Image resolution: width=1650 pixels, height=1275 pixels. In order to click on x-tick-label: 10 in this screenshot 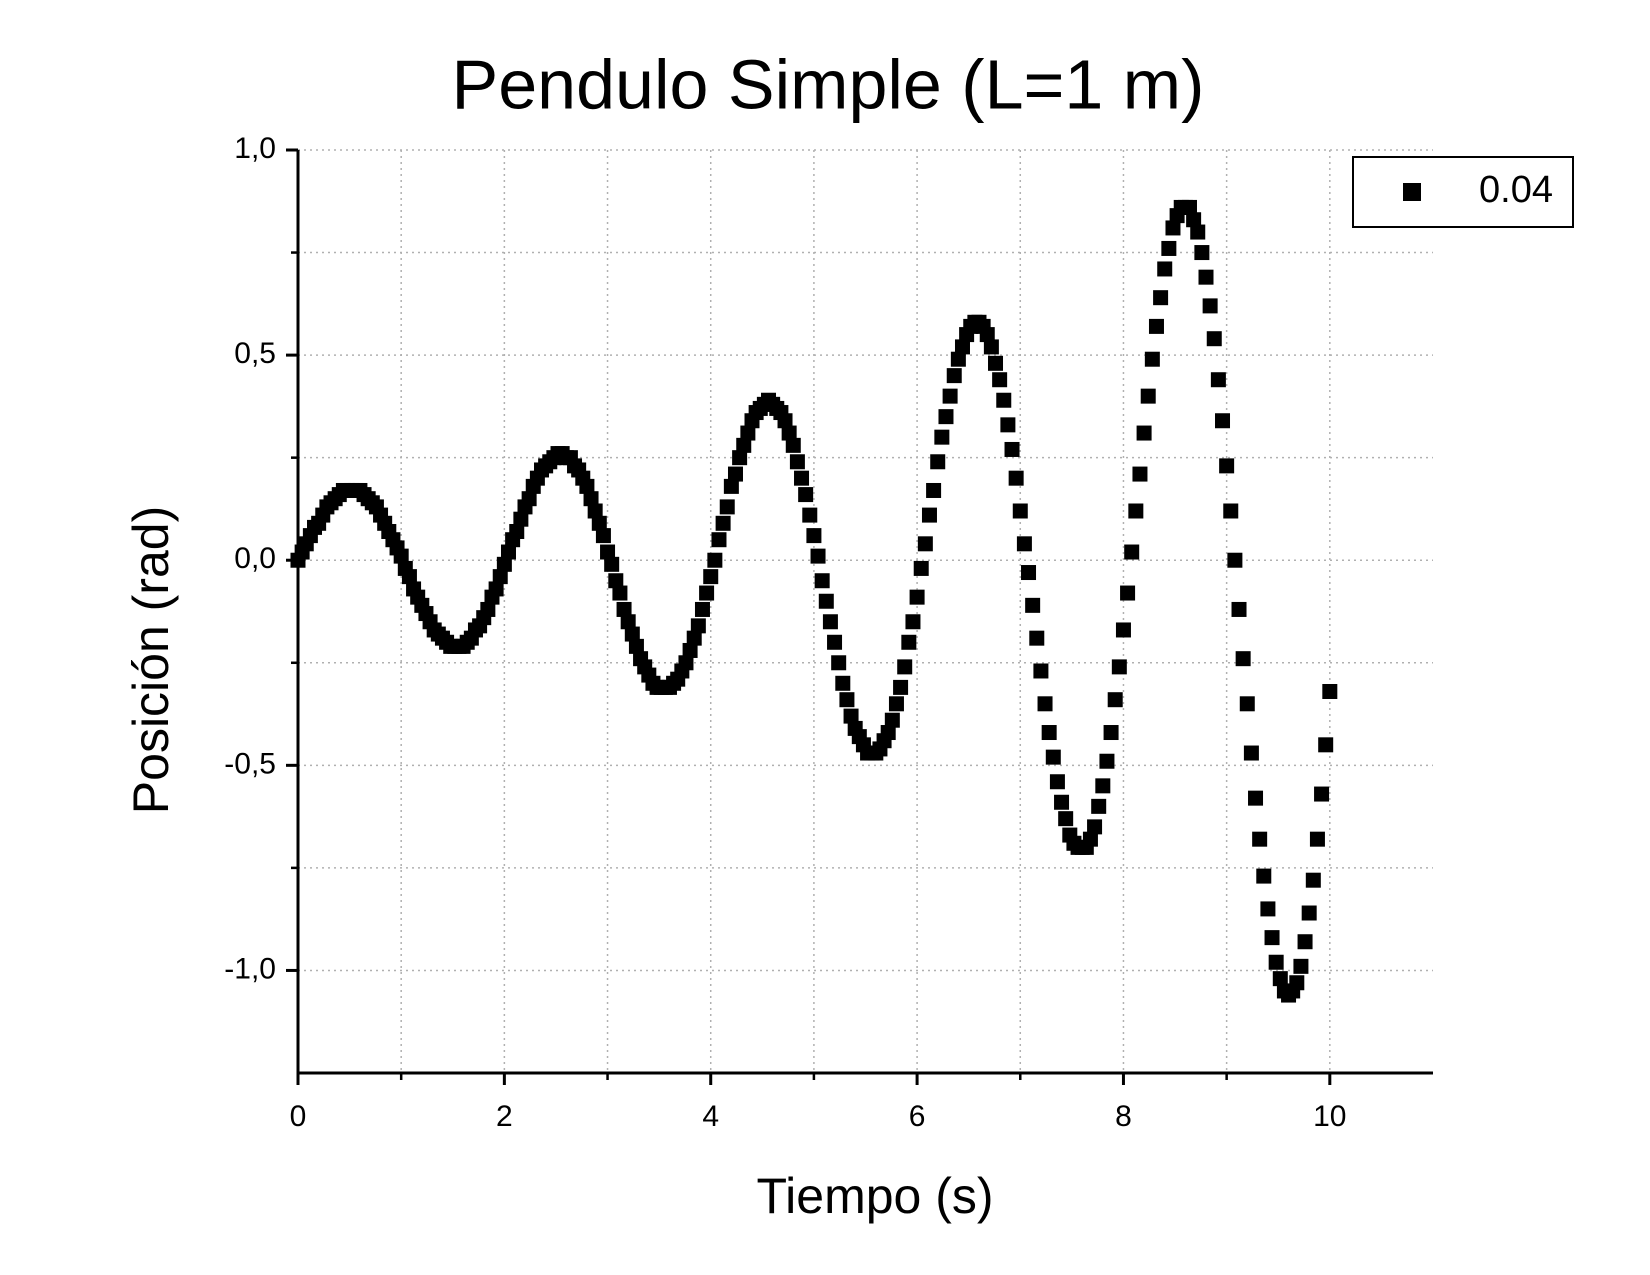, I will do `click(1329, 1116)`.